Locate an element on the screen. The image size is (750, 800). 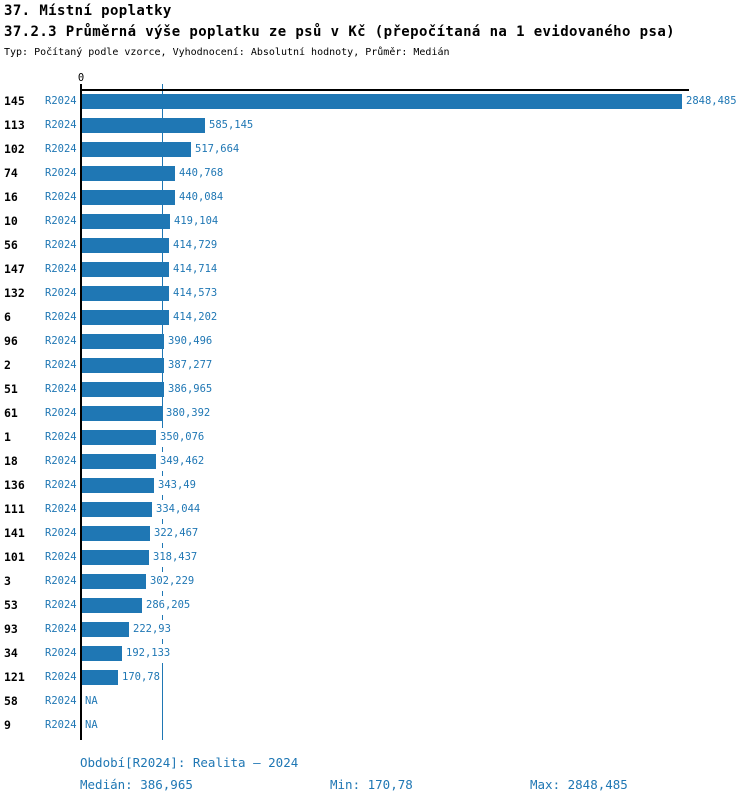
chart-row: 113 R2024 585,145 is located at coordinates (375, 127).